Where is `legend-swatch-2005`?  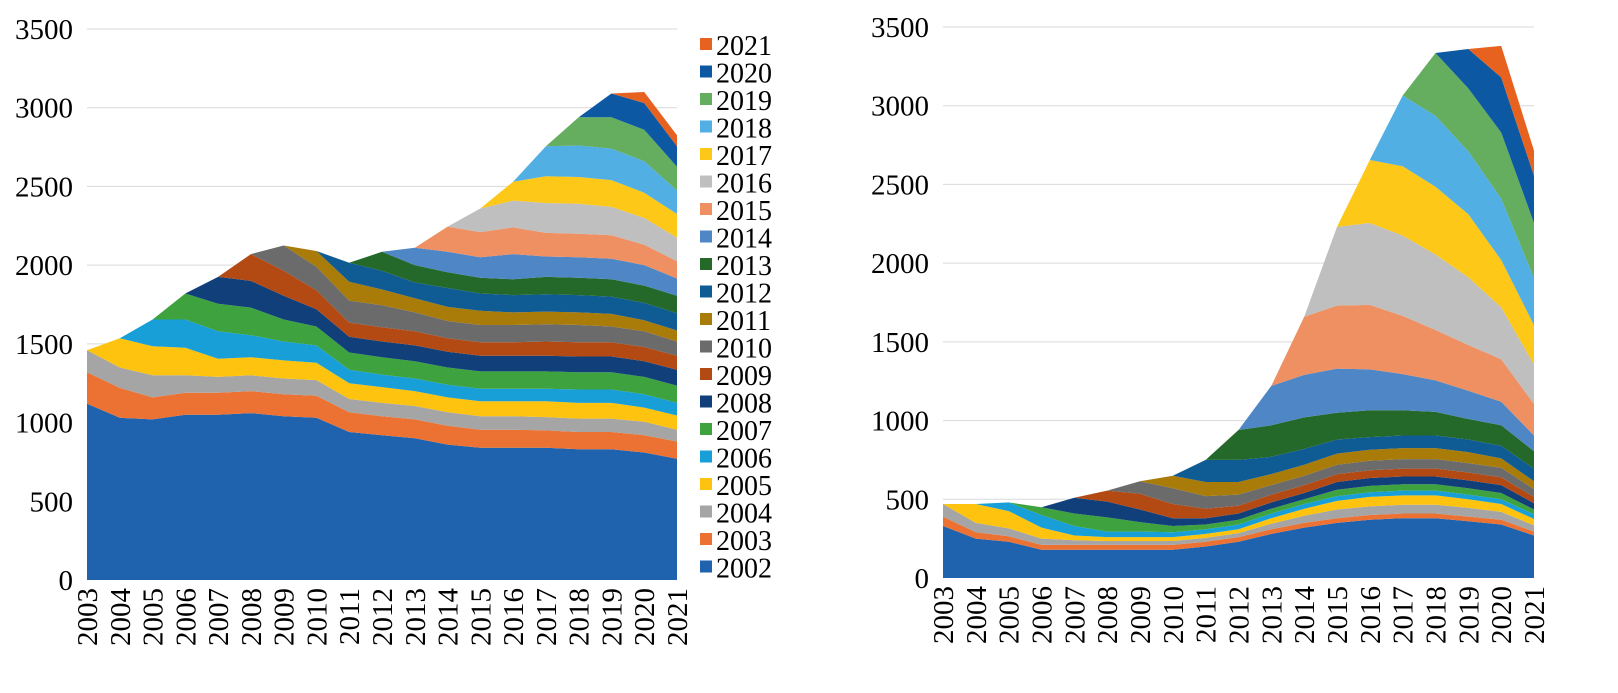
legend-swatch-2005 is located at coordinates (706, 484).